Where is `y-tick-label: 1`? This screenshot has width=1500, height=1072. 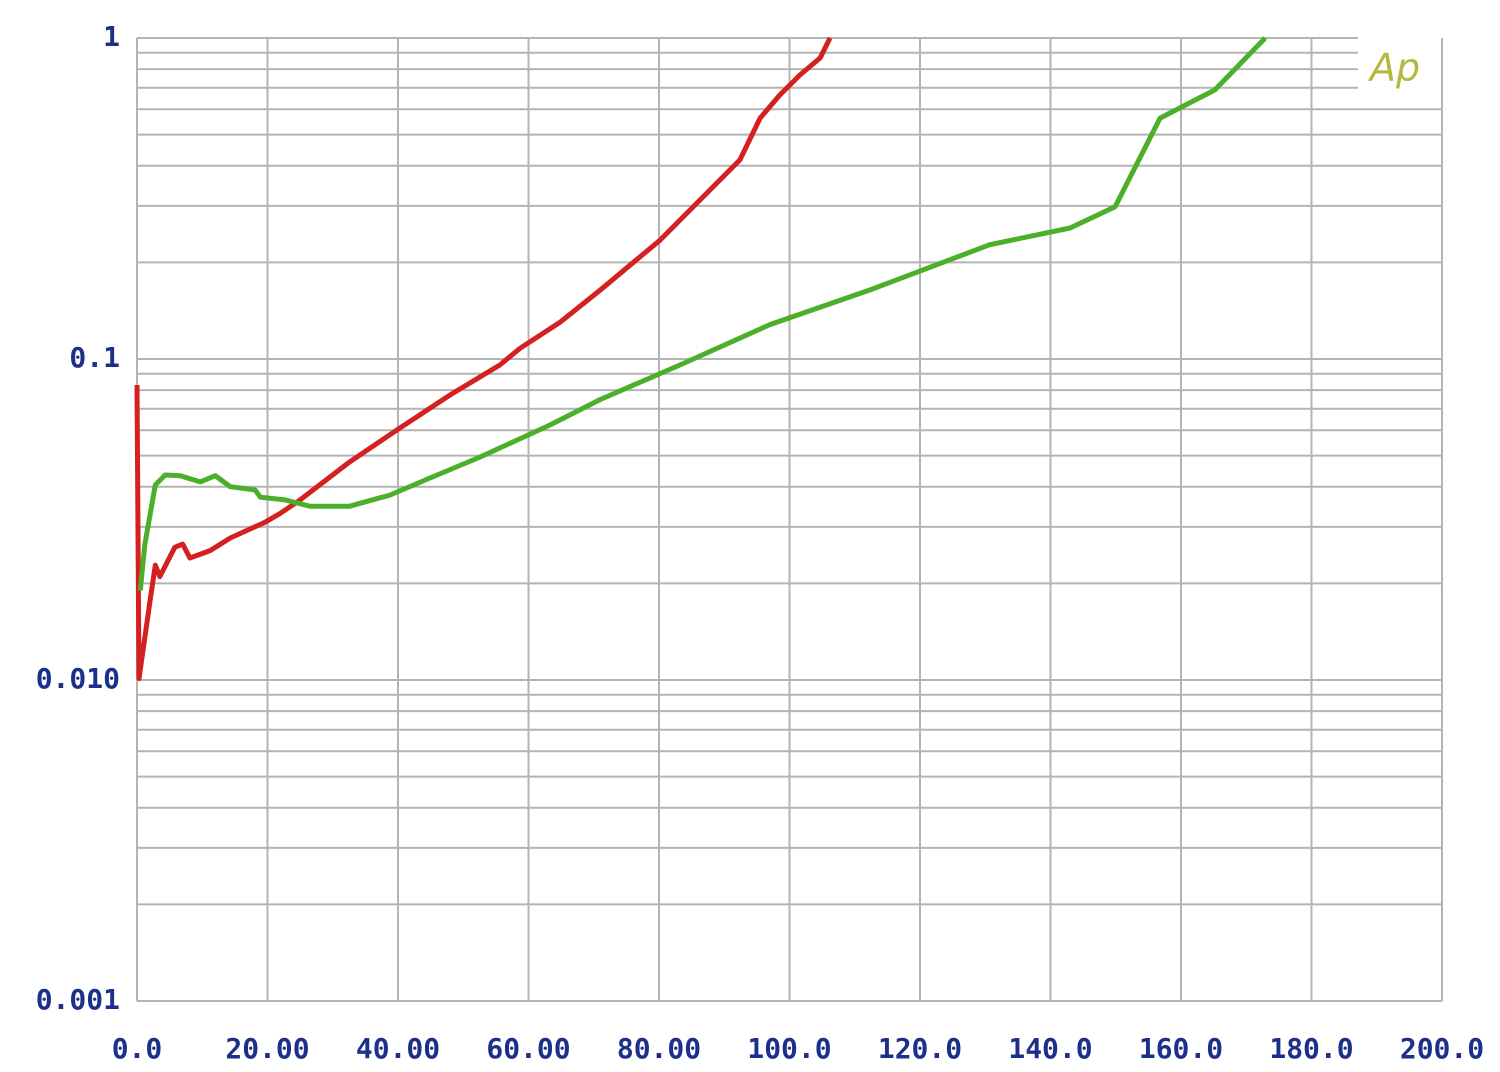 y-tick-label: 1 is located at coordinates (111, 36).